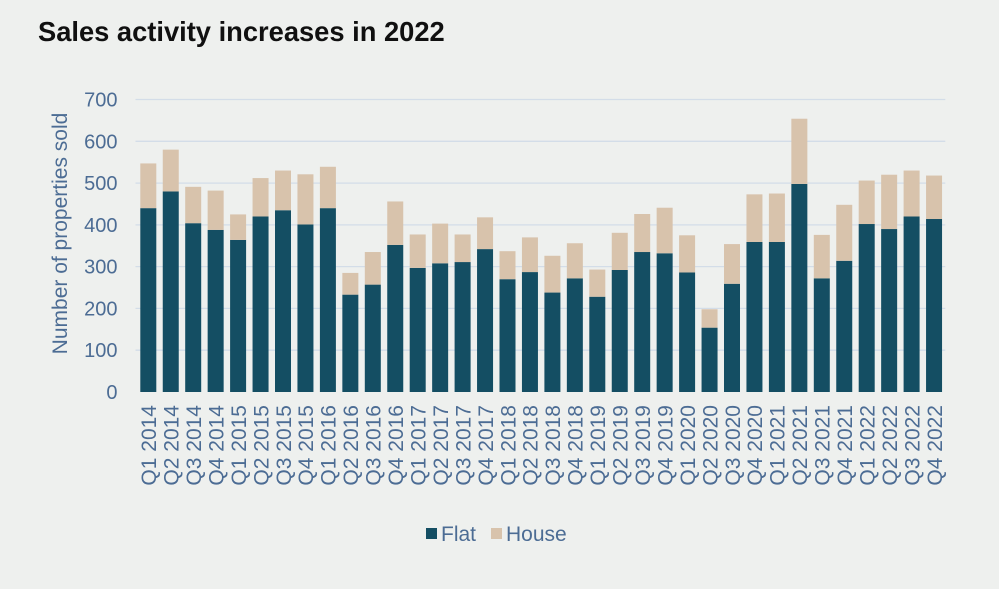  What do you see at coordinates (284, 445) in the screenshot?
I see `svg-text: Q3 2015` at bounding box center [284, 445].